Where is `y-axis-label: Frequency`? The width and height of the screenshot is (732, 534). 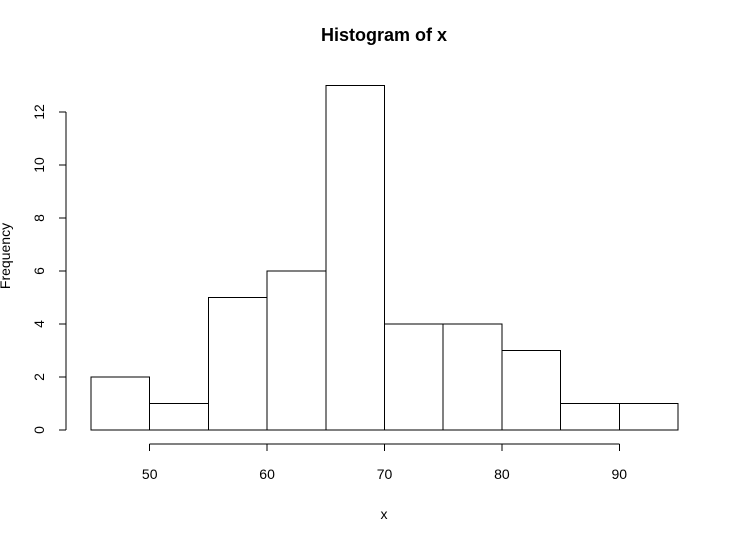 y-axis-label: Frequency is located at coordinates (6, 256).